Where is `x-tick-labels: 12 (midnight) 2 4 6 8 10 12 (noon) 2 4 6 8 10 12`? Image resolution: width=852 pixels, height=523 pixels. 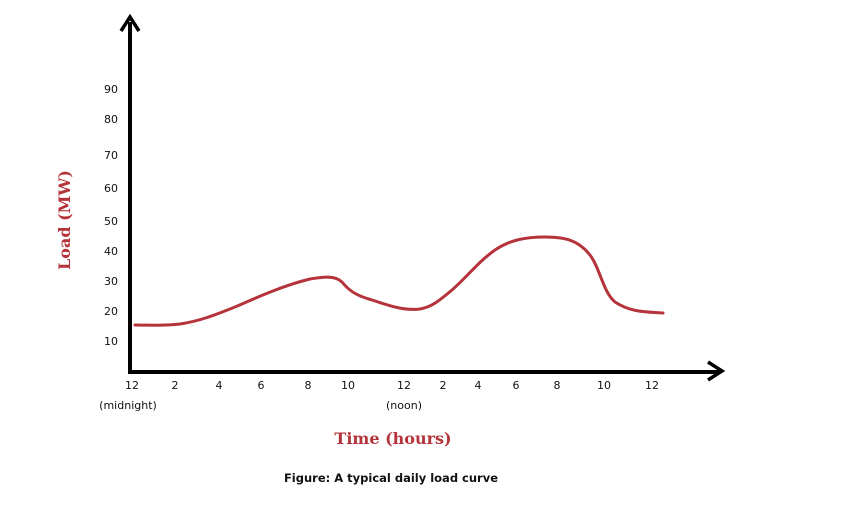
x-tick-labels: 12 (midnight) 2 4 6 8 10 12 (noon) 2 4 6 8 10 12 is located at coordinates (379, 395).